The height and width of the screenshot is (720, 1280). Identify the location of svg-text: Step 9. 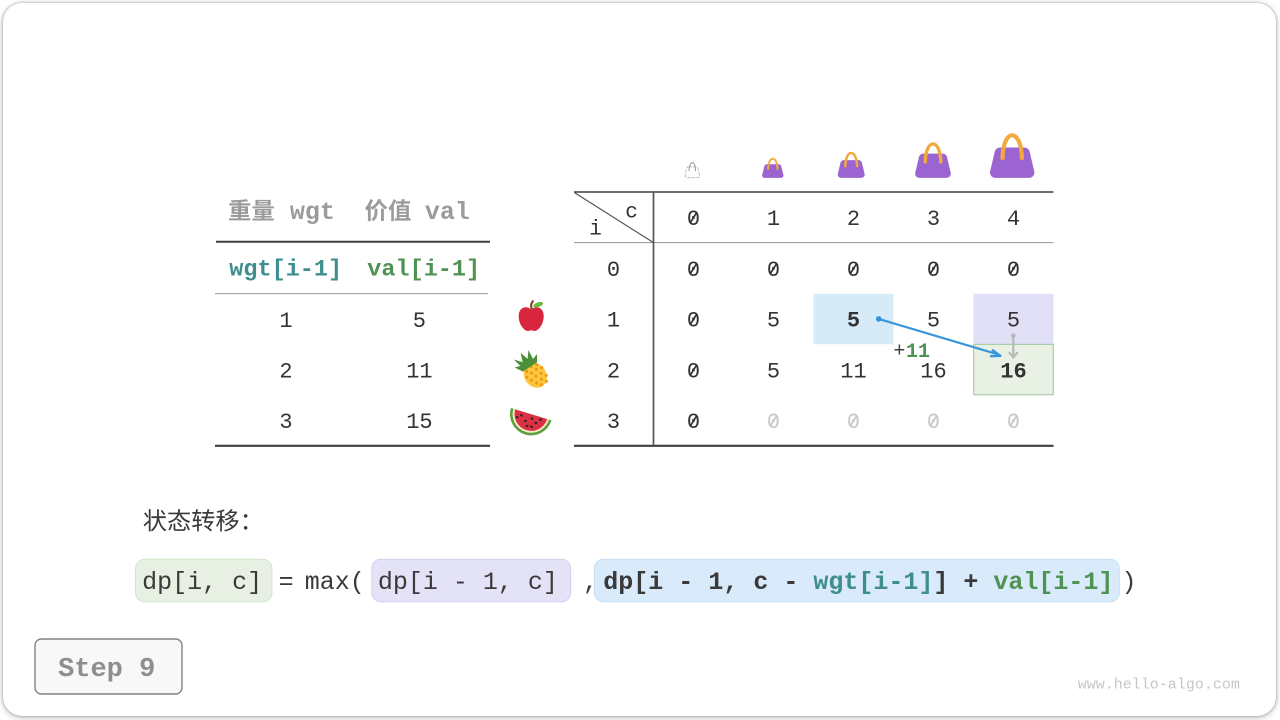
(106, 670).